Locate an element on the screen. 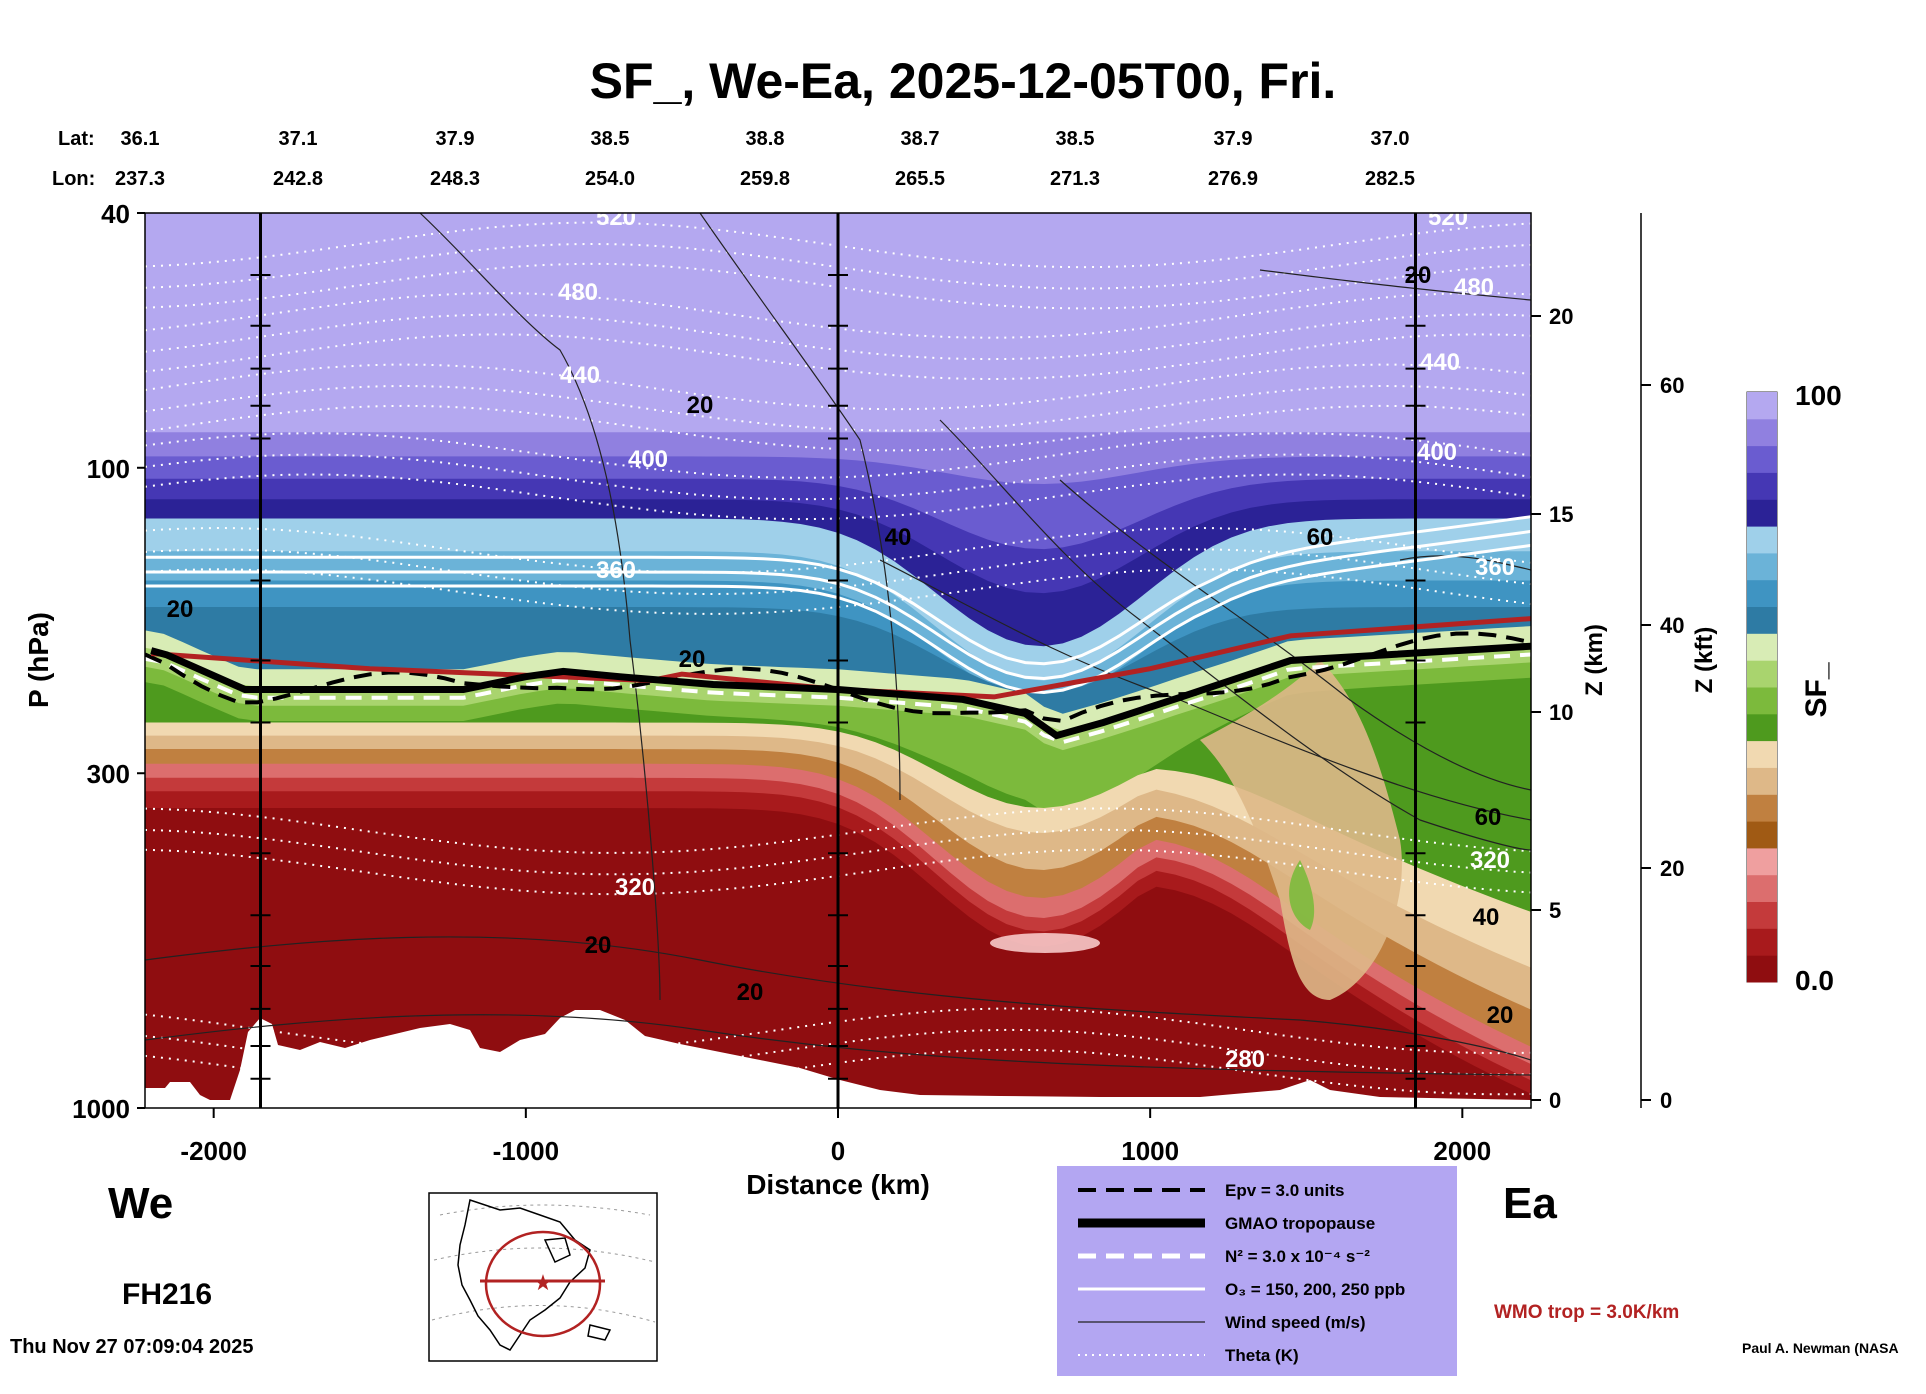 Image resolution: width=1926 pixels, height=1394 pixels. z-km-tick-label: 15 is located at coordinates (1561, 514).